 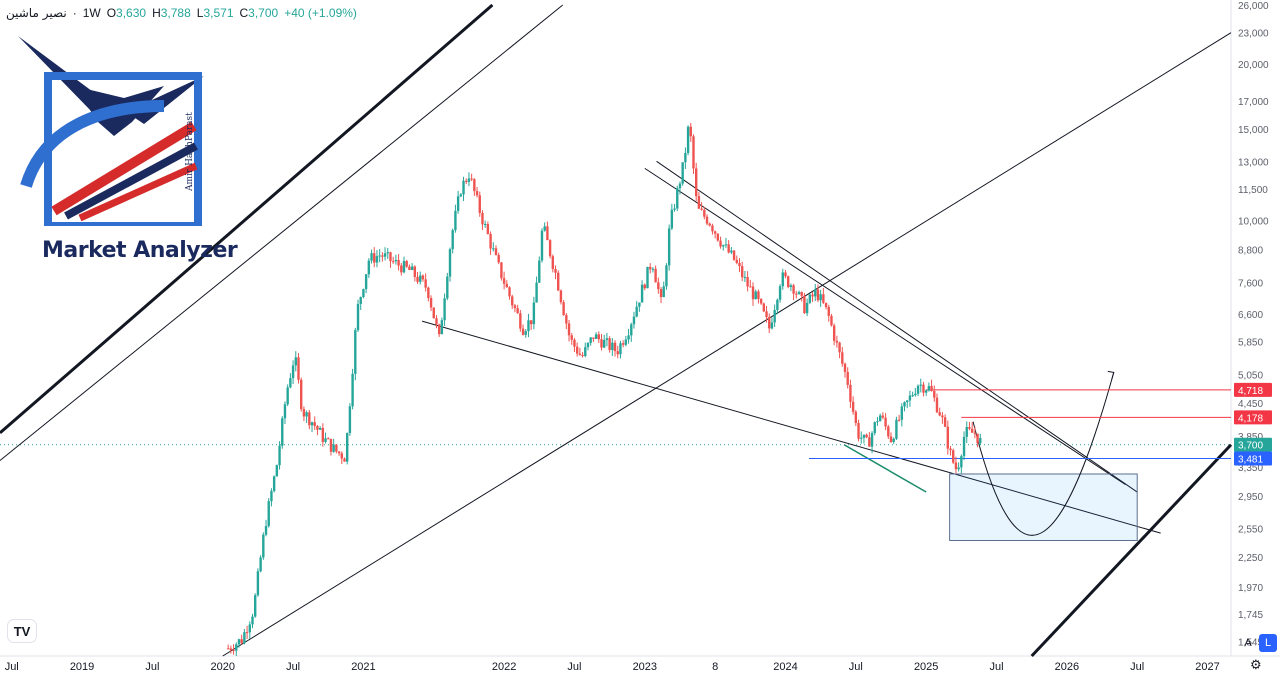 What do you see at coordinates (1253, 190) in the screenshot?
I see `y-tick-label: 11,500` at bounding box center [1253, 190].